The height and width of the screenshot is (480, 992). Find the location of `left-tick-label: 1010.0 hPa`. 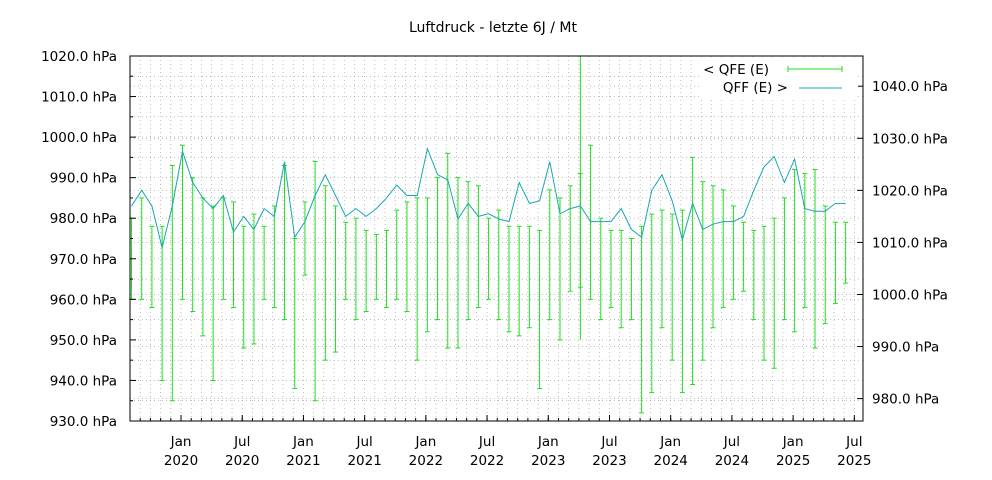

left-tick-label: 1010.0 hPa is located at coordinates (79, 98).